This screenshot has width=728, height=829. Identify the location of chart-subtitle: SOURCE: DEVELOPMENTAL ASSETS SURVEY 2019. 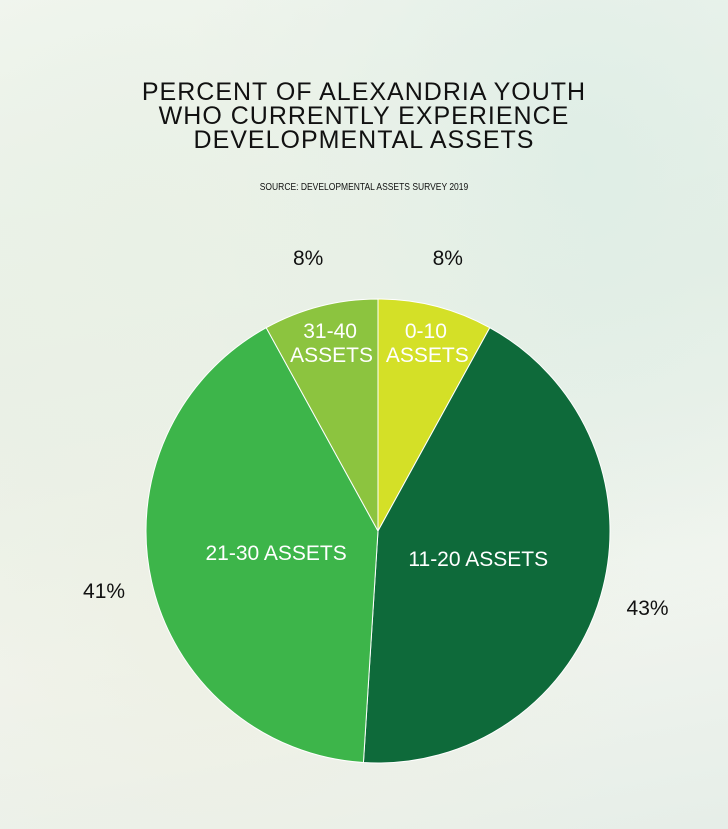
(364, 187).